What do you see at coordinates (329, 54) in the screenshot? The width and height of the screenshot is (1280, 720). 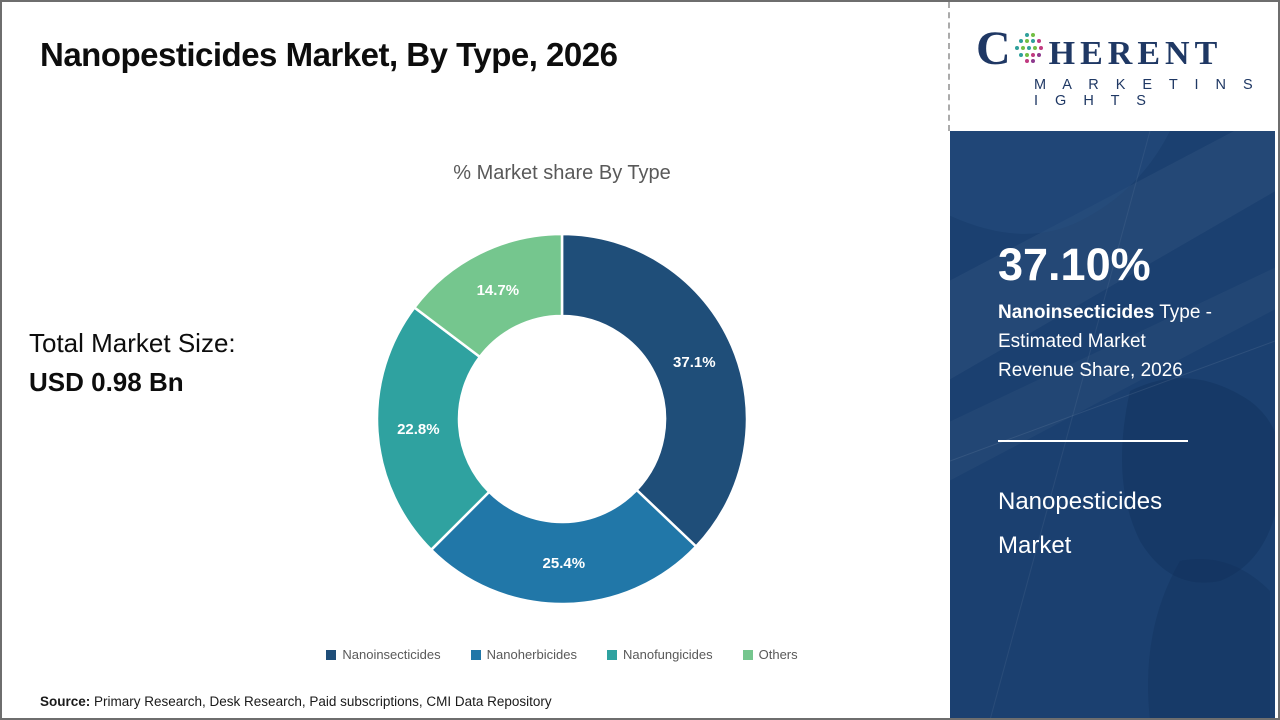 I see `page-title: Nanopesticides Market, By Type, 2026` at bounding box center [329, 54].